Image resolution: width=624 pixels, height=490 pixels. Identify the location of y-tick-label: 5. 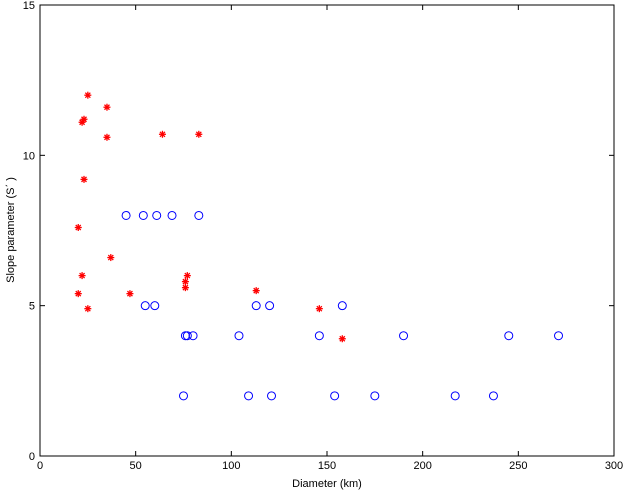
(32, 307).